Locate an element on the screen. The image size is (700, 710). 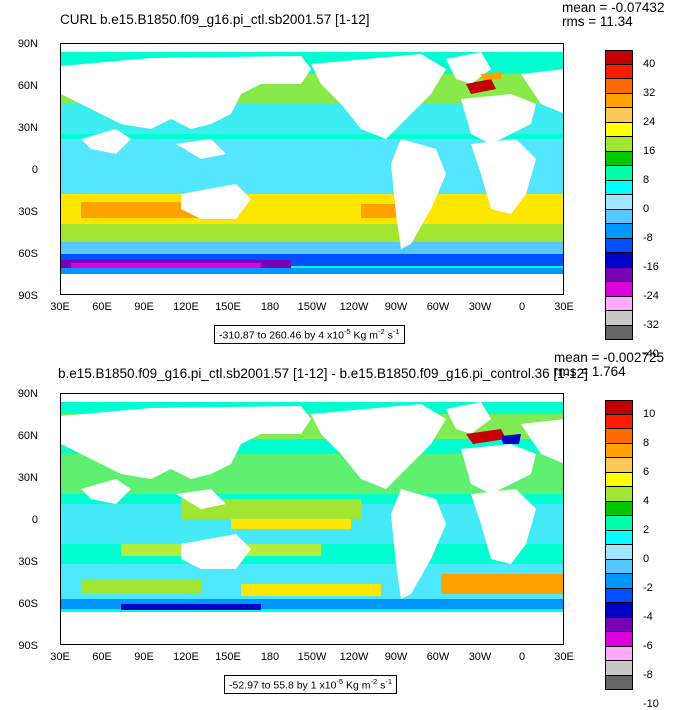
colorbar-label: -24 is located at coordinates (651, 295).